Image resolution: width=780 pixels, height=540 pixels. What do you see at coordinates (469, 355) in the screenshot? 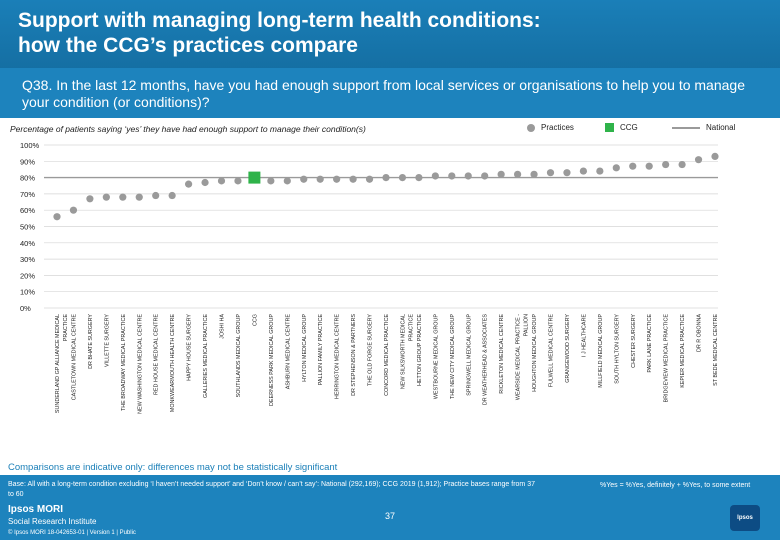
I see `category-label: SPRINGWELL MEDICAL GROUP` at bounding box center [469, 355].